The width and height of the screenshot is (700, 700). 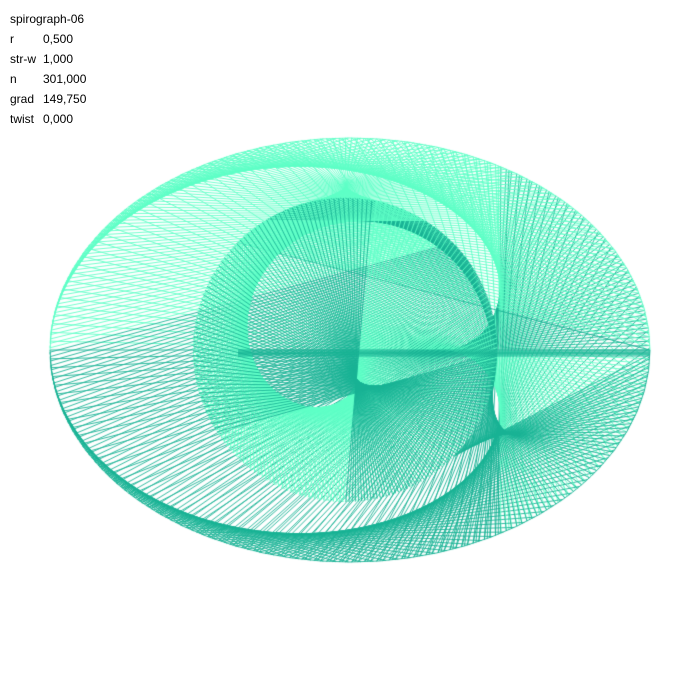 What do you see at coordinates (23, 59) in the screenshot?
I see `param-key: str-w` at bounding box center [23, 59].